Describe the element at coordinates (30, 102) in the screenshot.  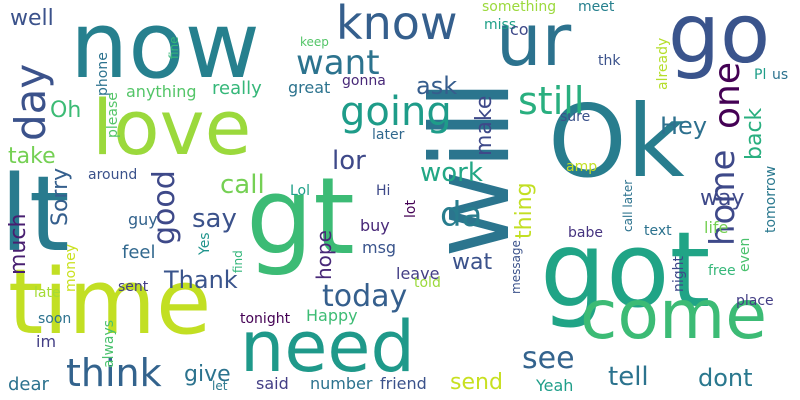
I see `word-day: day` at that location.